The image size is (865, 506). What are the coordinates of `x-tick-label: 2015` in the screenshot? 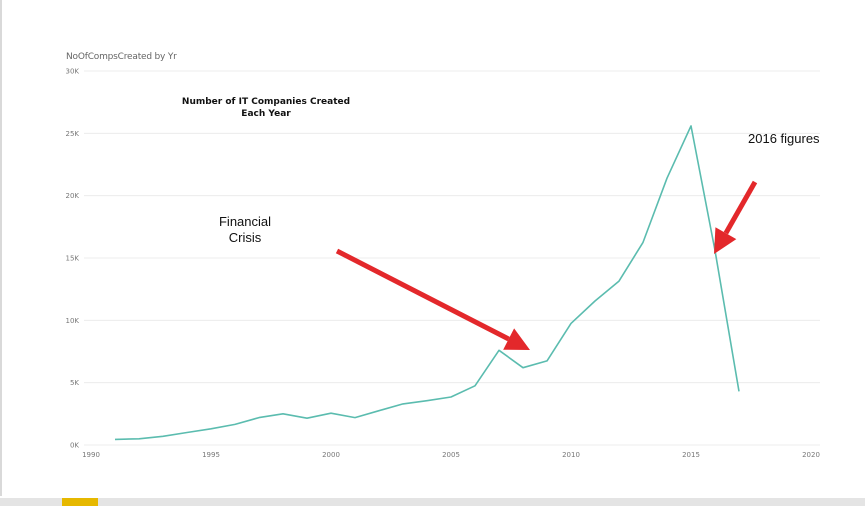 It's located at (691, 455).